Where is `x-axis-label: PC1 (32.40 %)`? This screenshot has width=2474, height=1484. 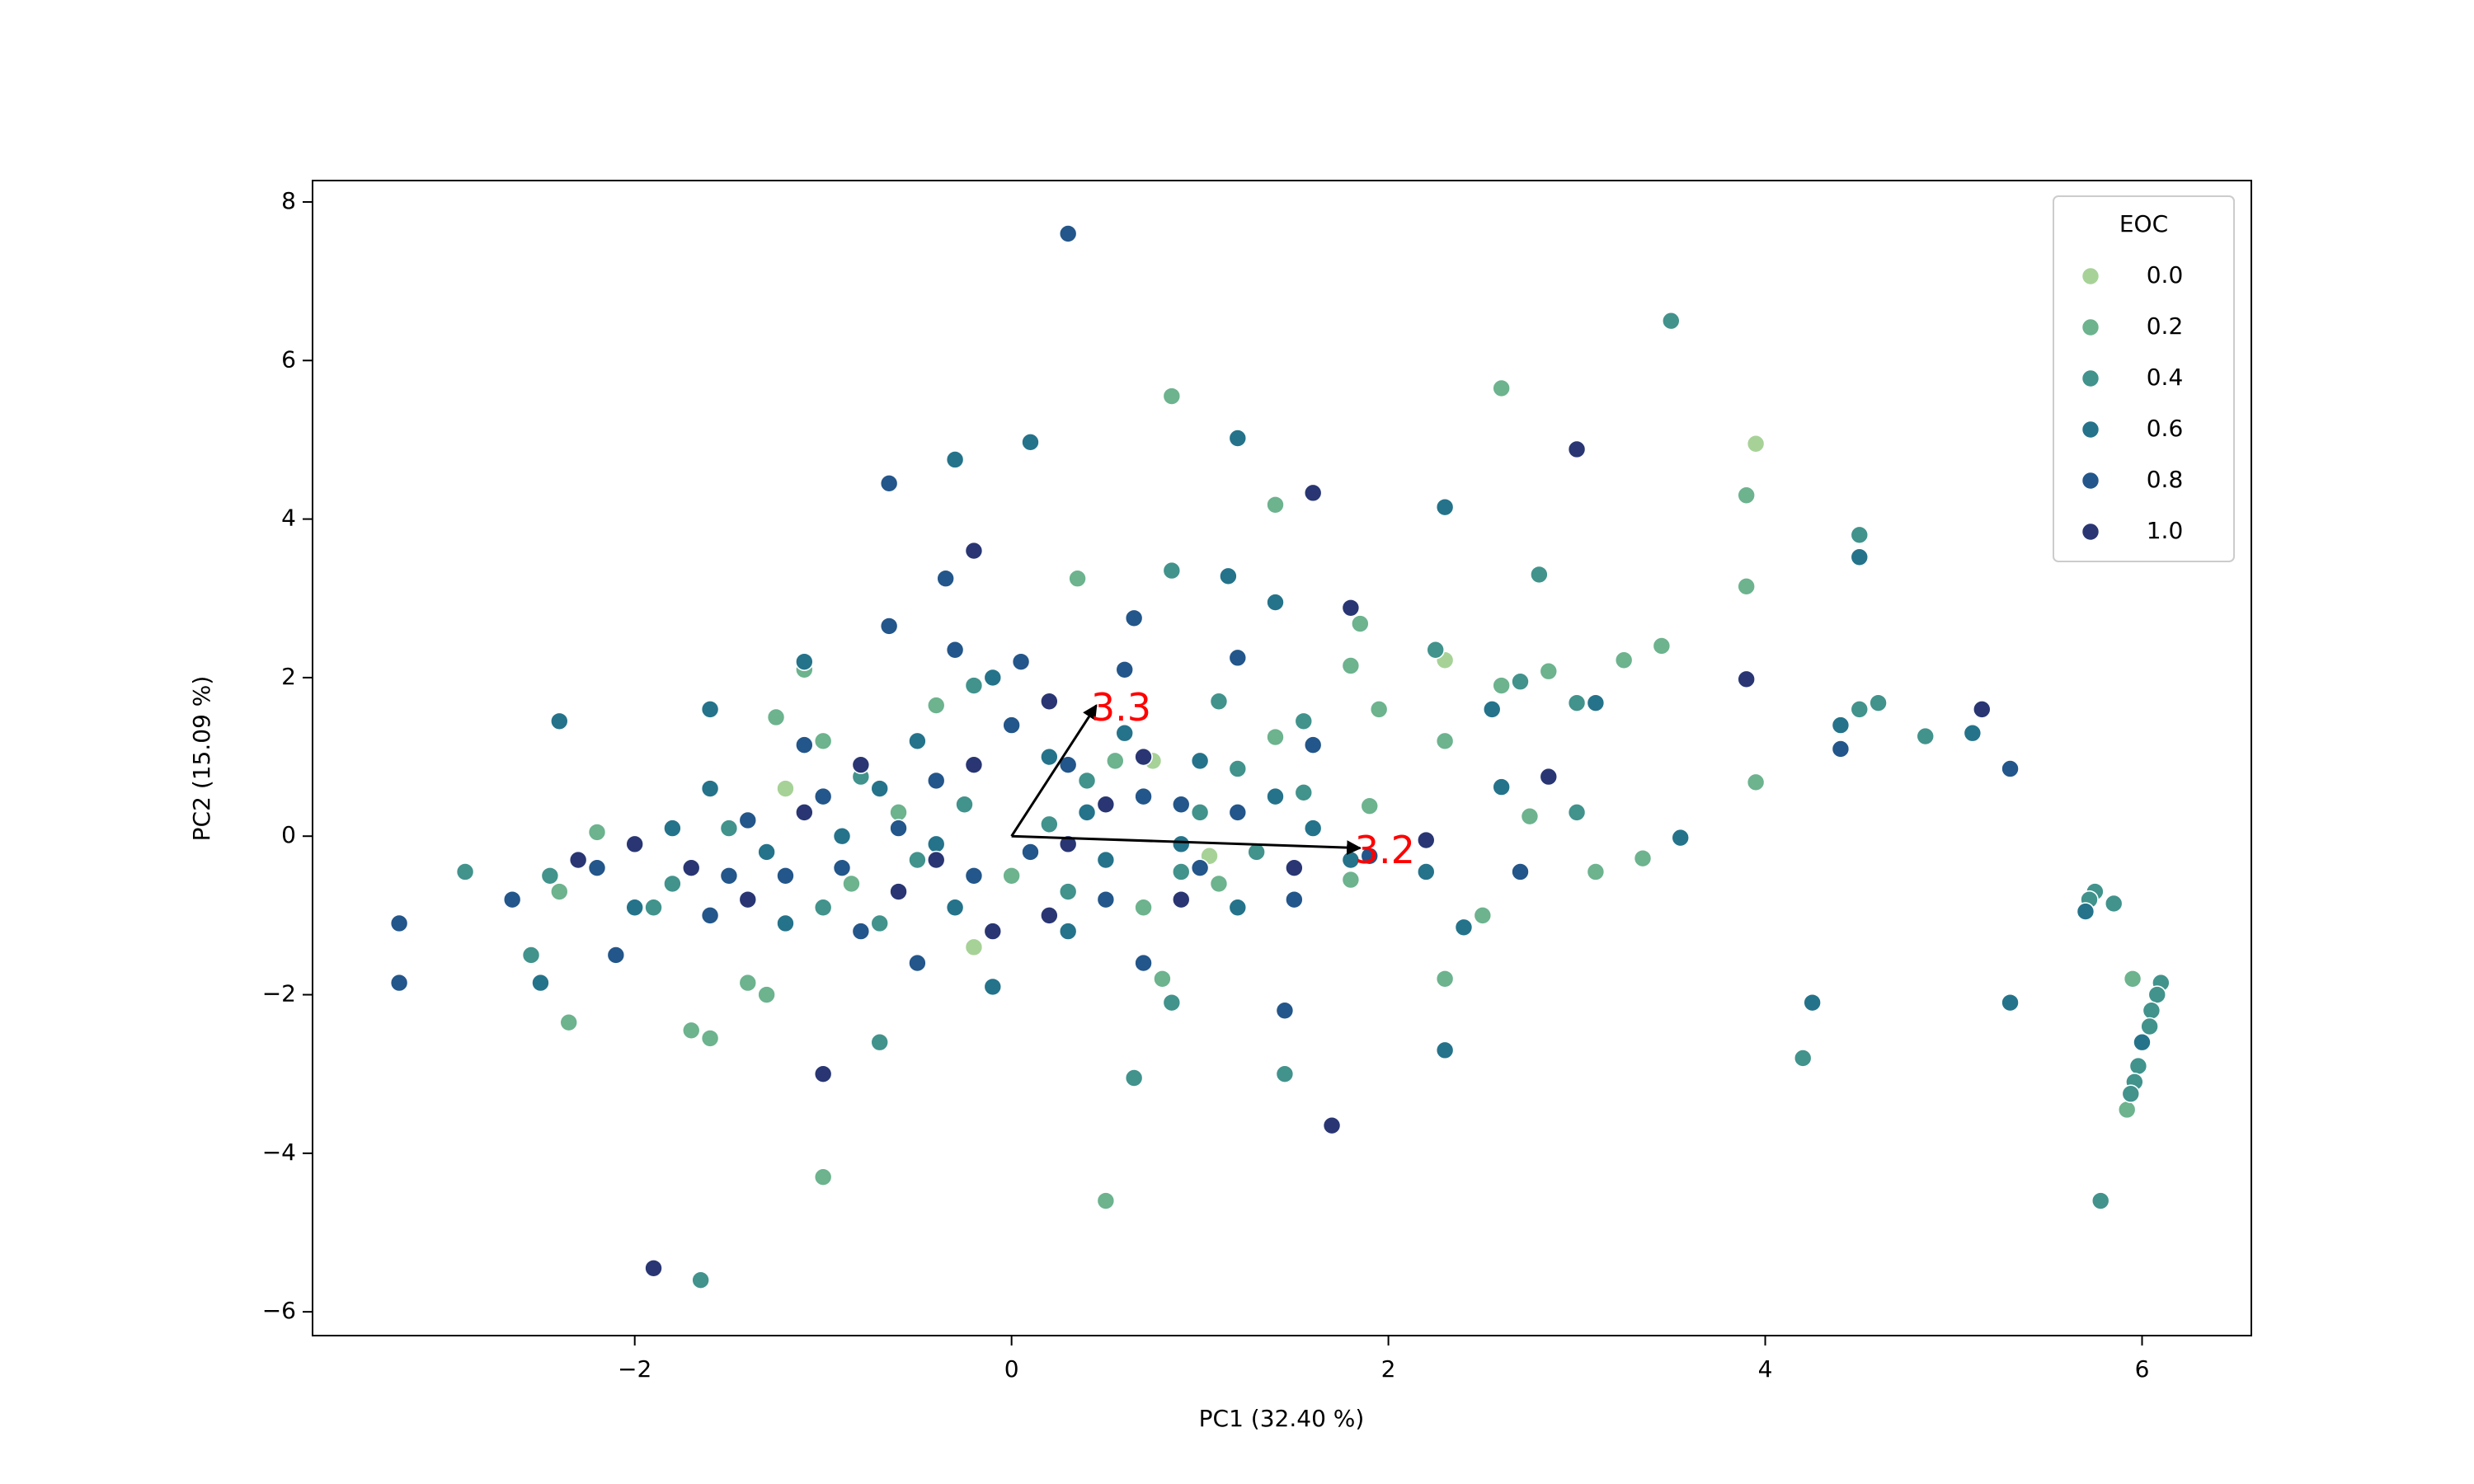 x-axis-label: PC1 (32.40 %) is located at coordinates (1282, 1418).